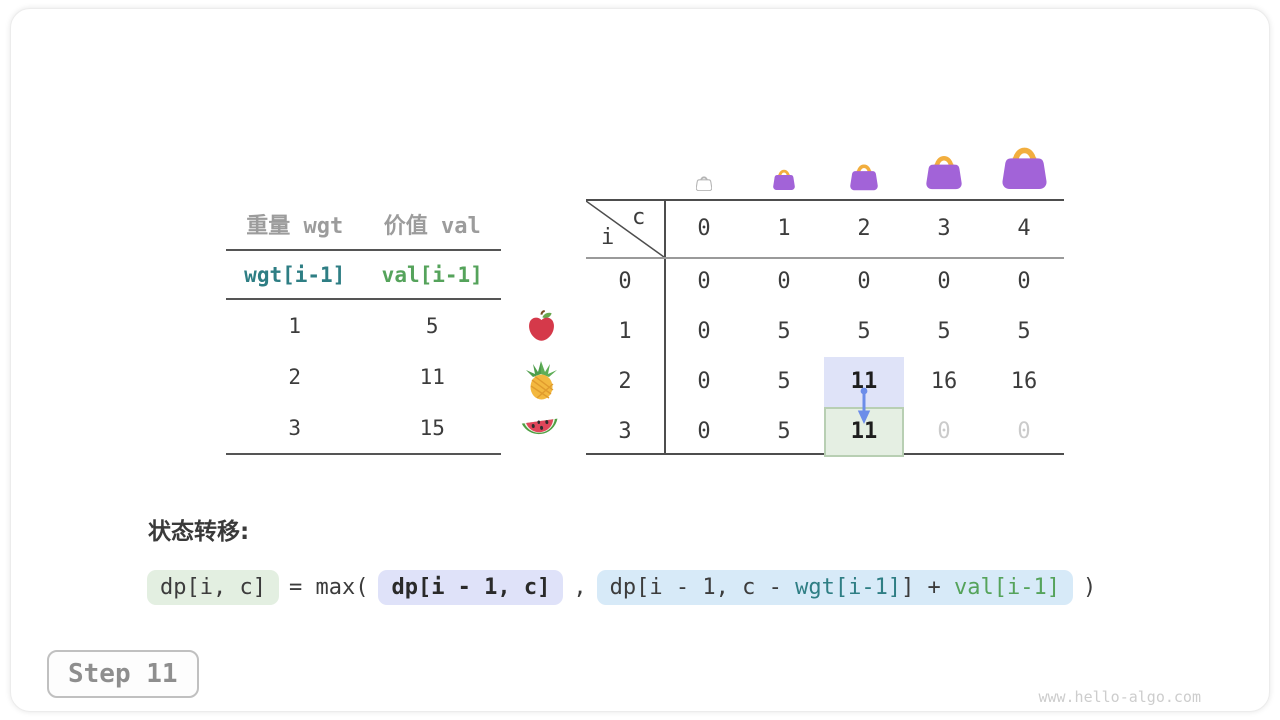 This screenshot has height=720, width=1280. What do you see at coordinates (541, 430) in the screenshot?
I see `watermelon-icon` at bounding box center [541, 430].